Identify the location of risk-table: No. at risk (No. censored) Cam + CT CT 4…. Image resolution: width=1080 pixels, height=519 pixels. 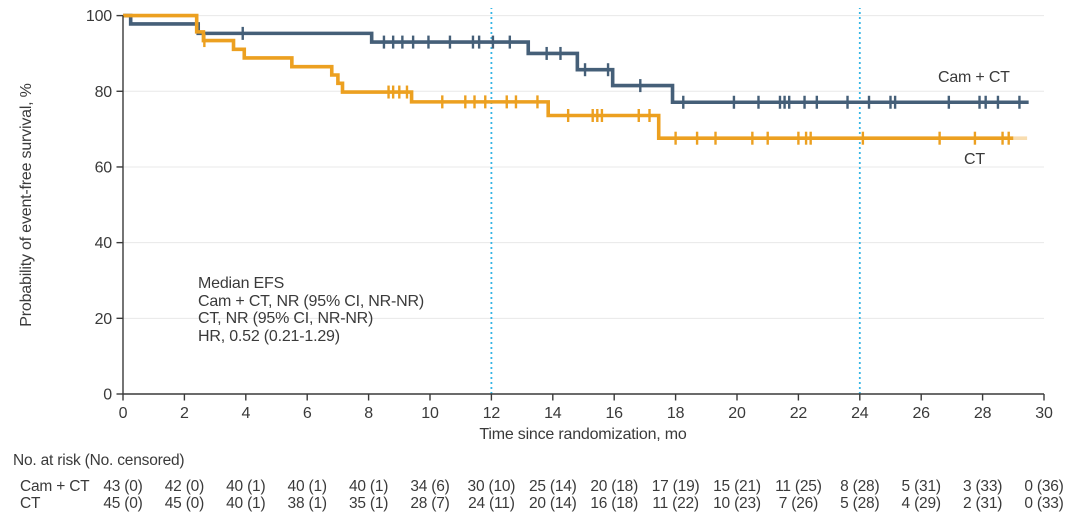
(538, 482).